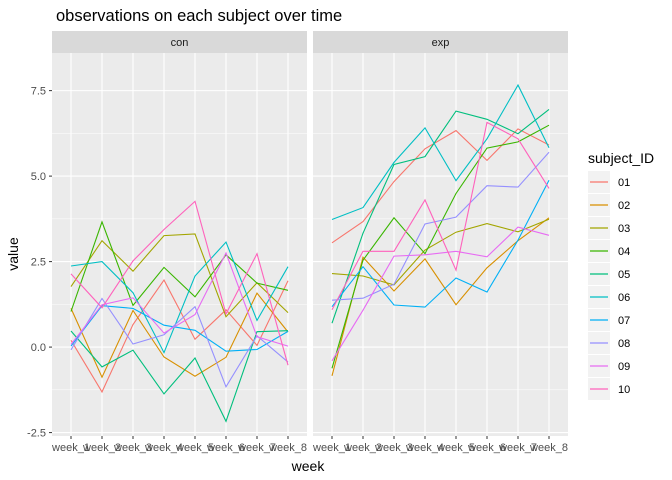 This screenshot has height=480, width=672. What do you see at coordinates (36, 434) in the screenshot?
I see `y-tick-label: -2.5` at bounding box center [36, 434].